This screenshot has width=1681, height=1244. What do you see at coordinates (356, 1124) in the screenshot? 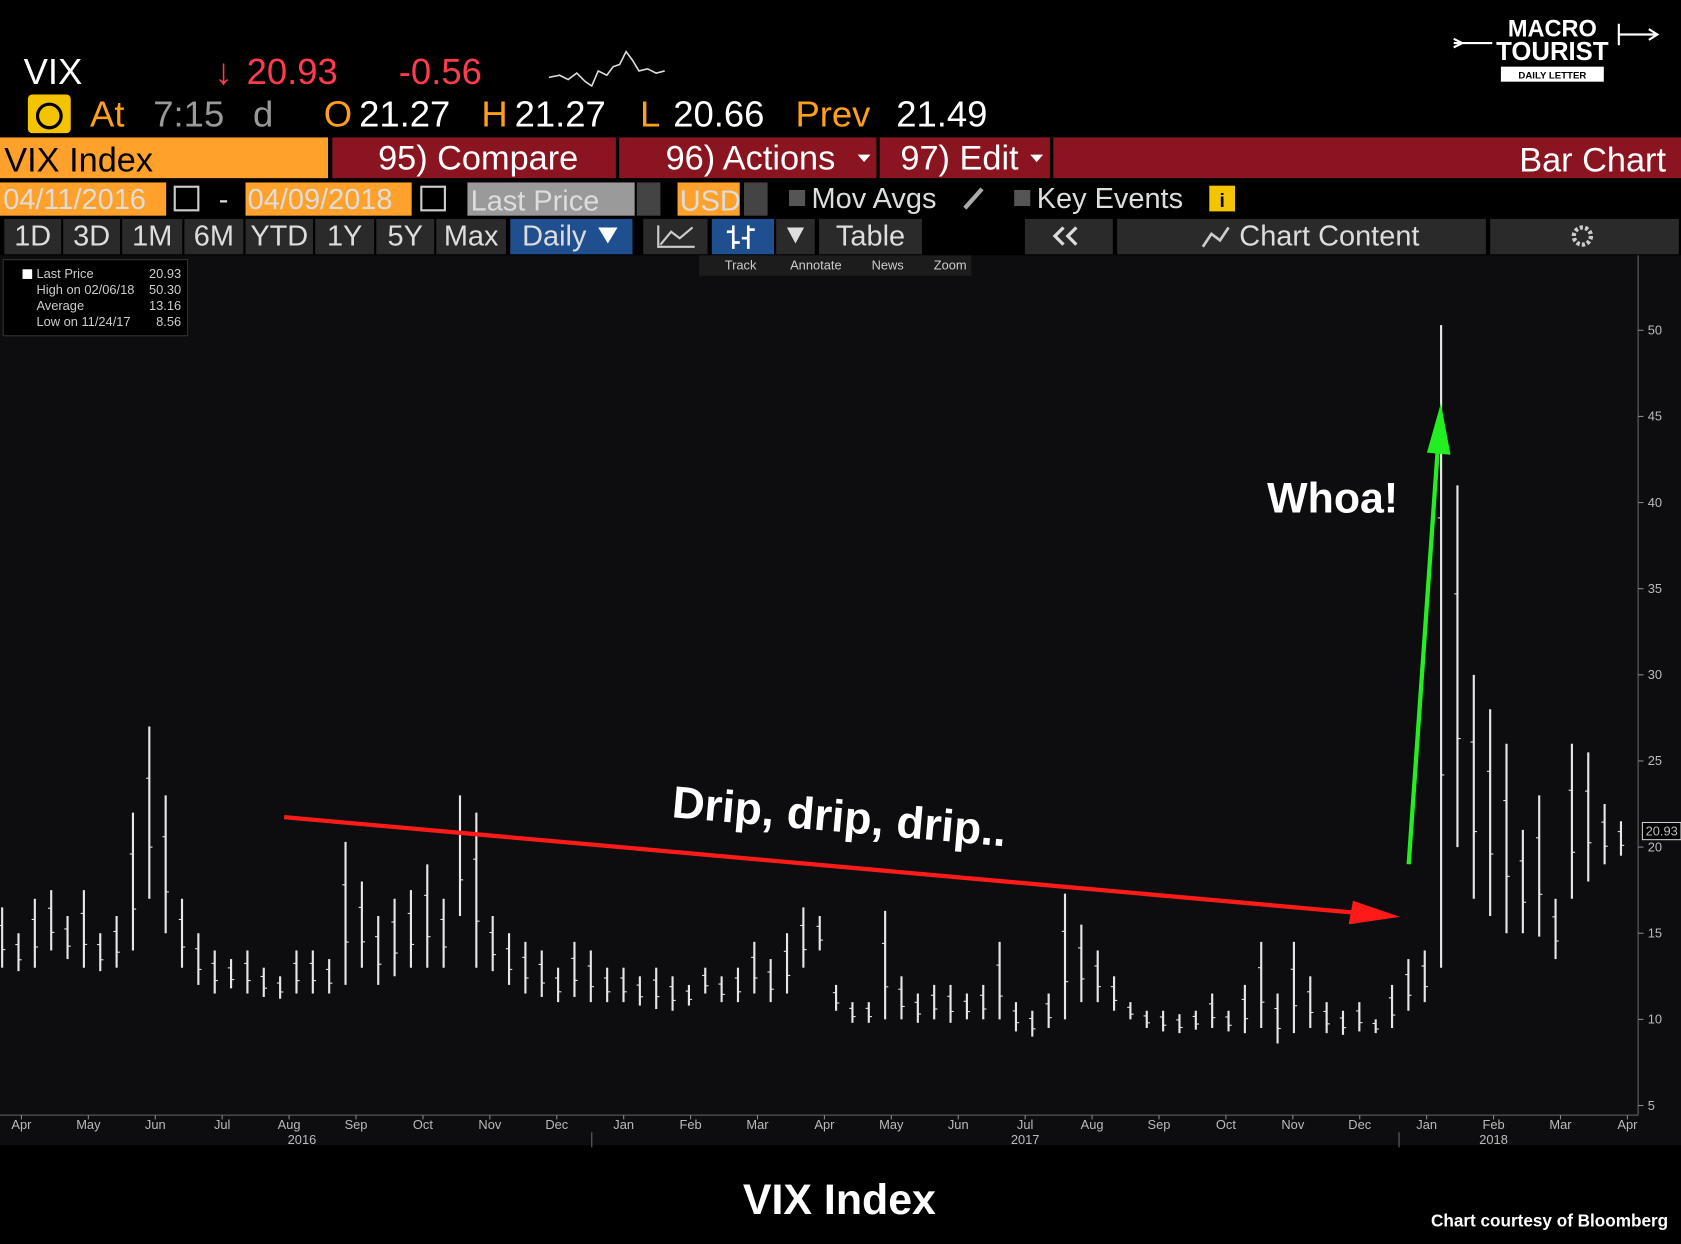
I see `x-tick-label: Sep` at bounding box center [356, 1124].